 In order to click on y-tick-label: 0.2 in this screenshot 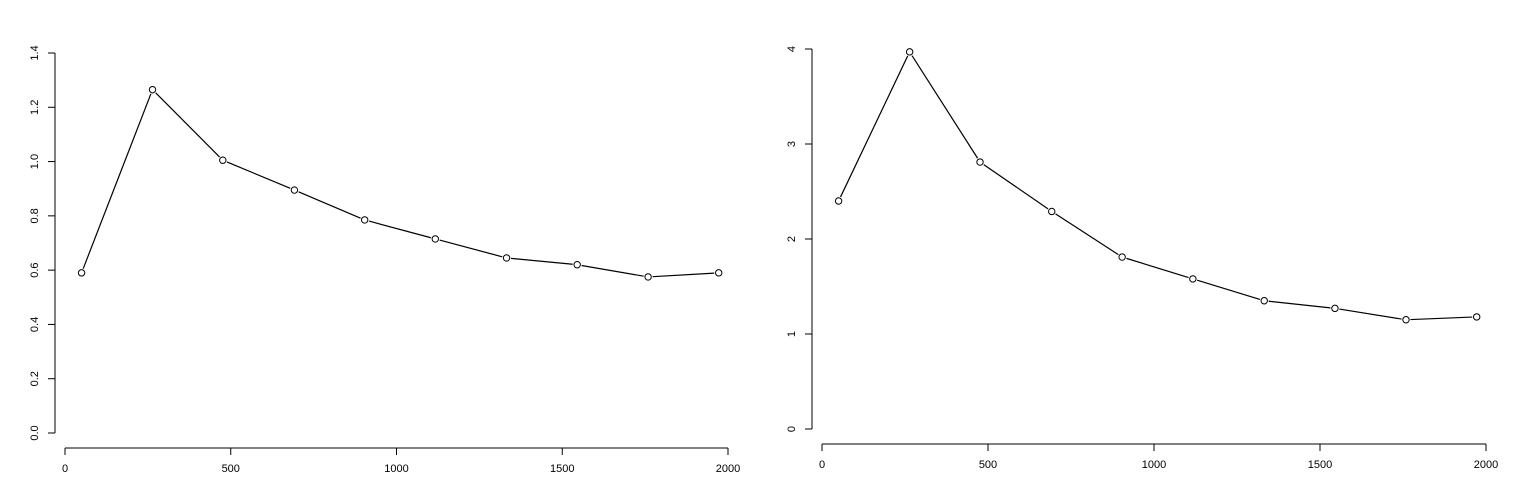, I will do `click(35, 378)`.